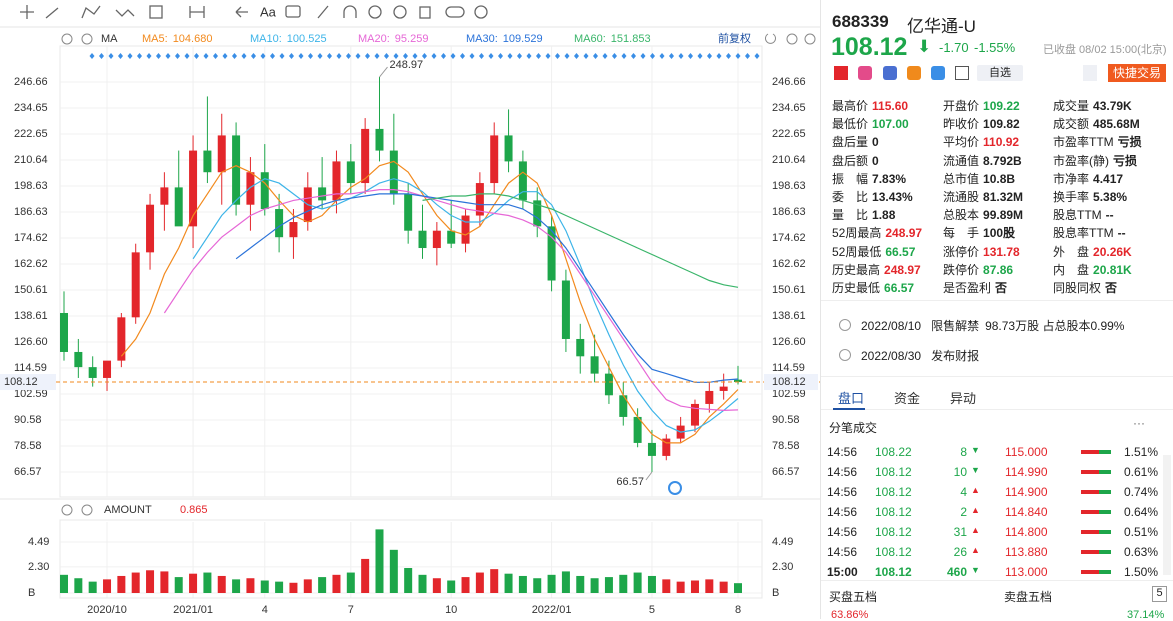 The width and height of the screenshot is (1173, 621). Describe the element at coordinates (842, 512) in the screenshot. I see `trade-time: 14:56` at that location.